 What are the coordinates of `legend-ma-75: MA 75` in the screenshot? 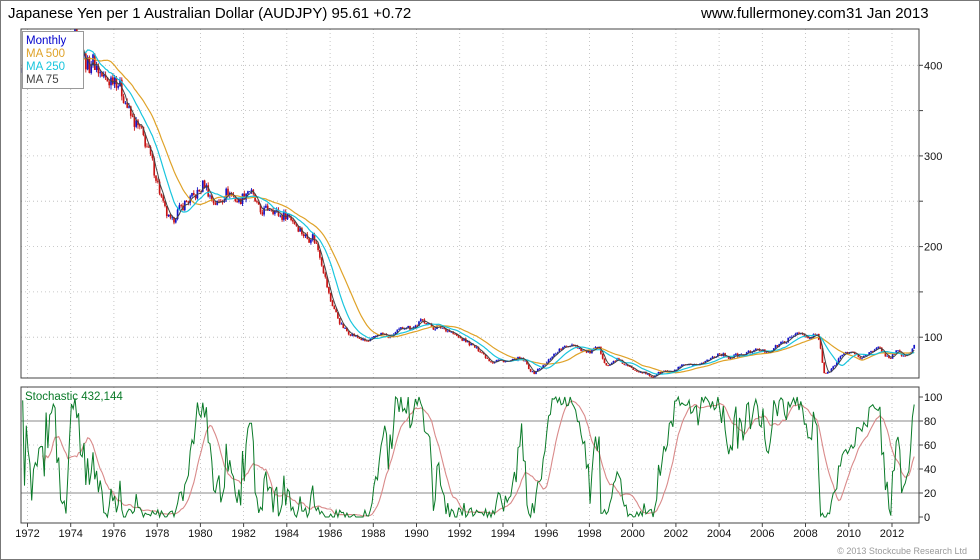 It's located at (42, 80).